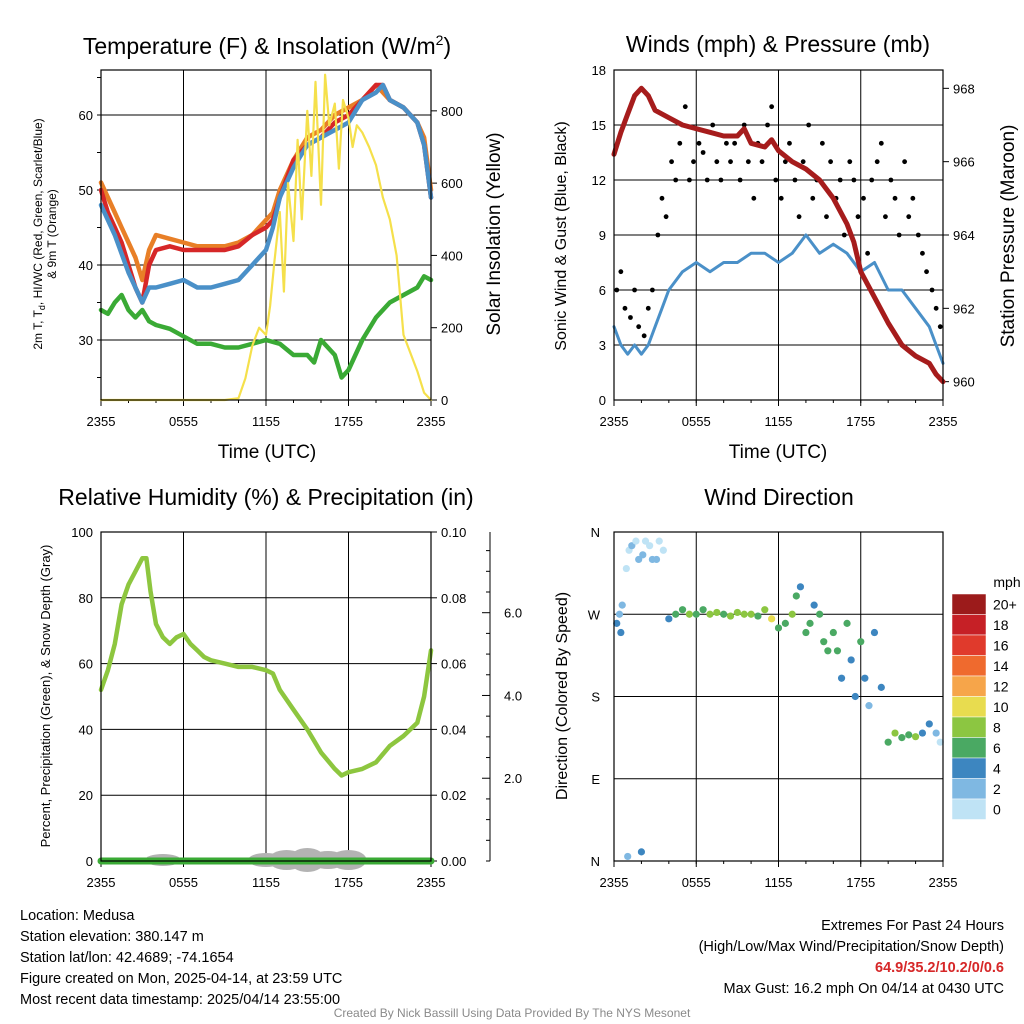 Image resolution: width=1024 pixels, height=1024 pixels. Describe the element at coordinates (696, 882) in the screenshot. I see `dir-xtick-label: 0555` at that location.